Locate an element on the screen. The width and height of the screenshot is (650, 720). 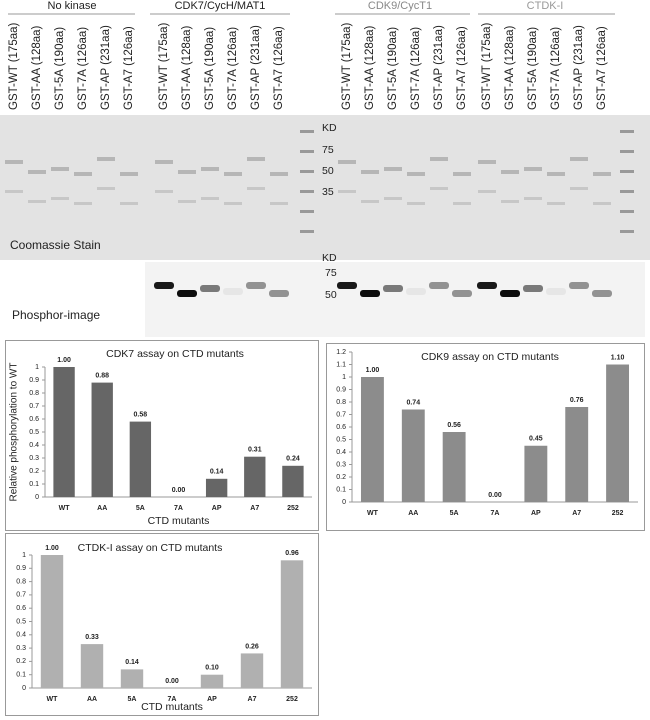
value-label: 0.74 is located at coordinates (413, 402).